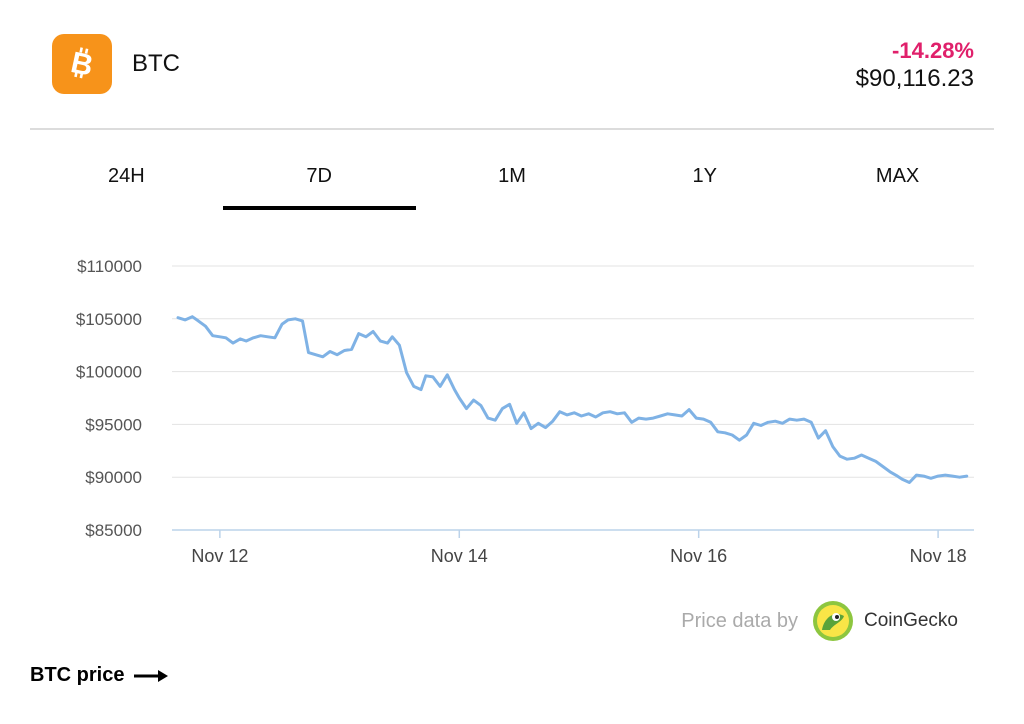 The height and width of the screenshot is (724, 1024). Describe the element at coordinates (512, 176) in the screenshot. I see `tab-1m: 1M` at that location.